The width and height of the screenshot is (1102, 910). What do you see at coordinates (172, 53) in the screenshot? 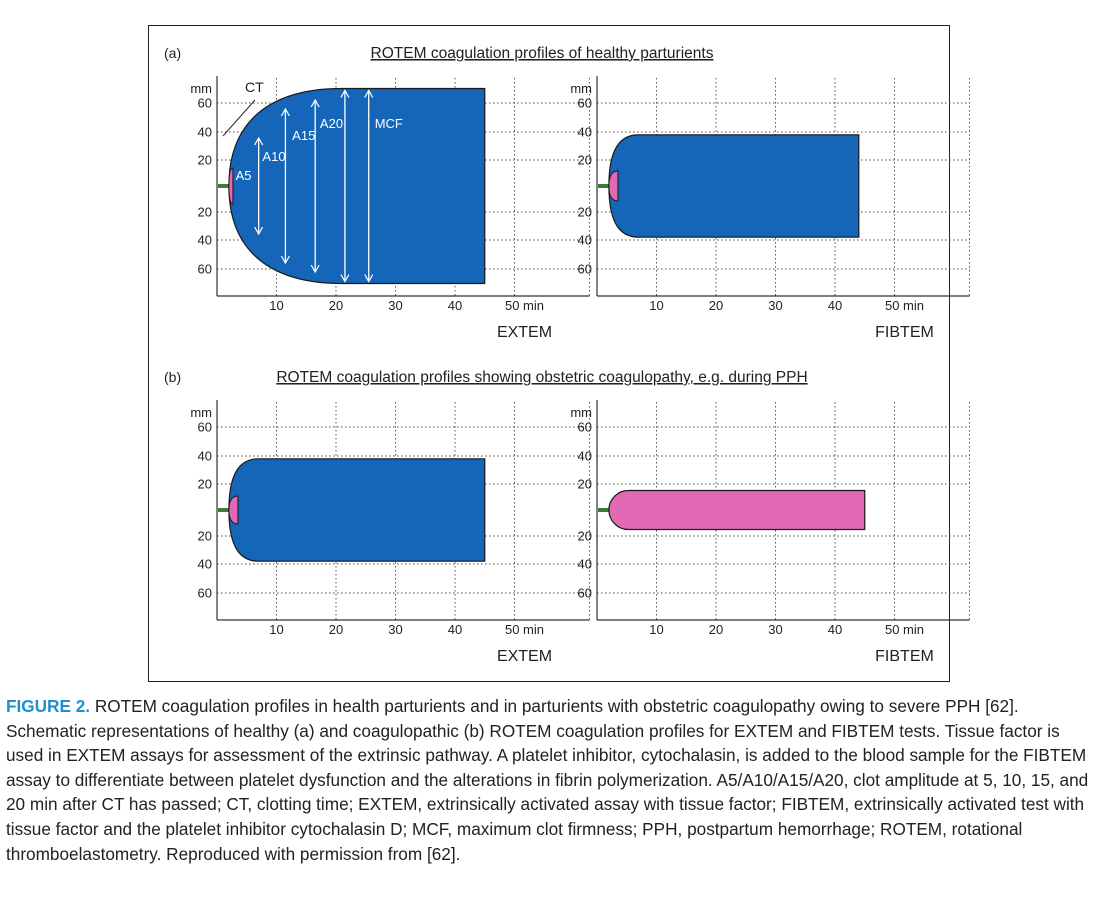
I see `panel-a-label: (a)` at bounding box center [172, 53].